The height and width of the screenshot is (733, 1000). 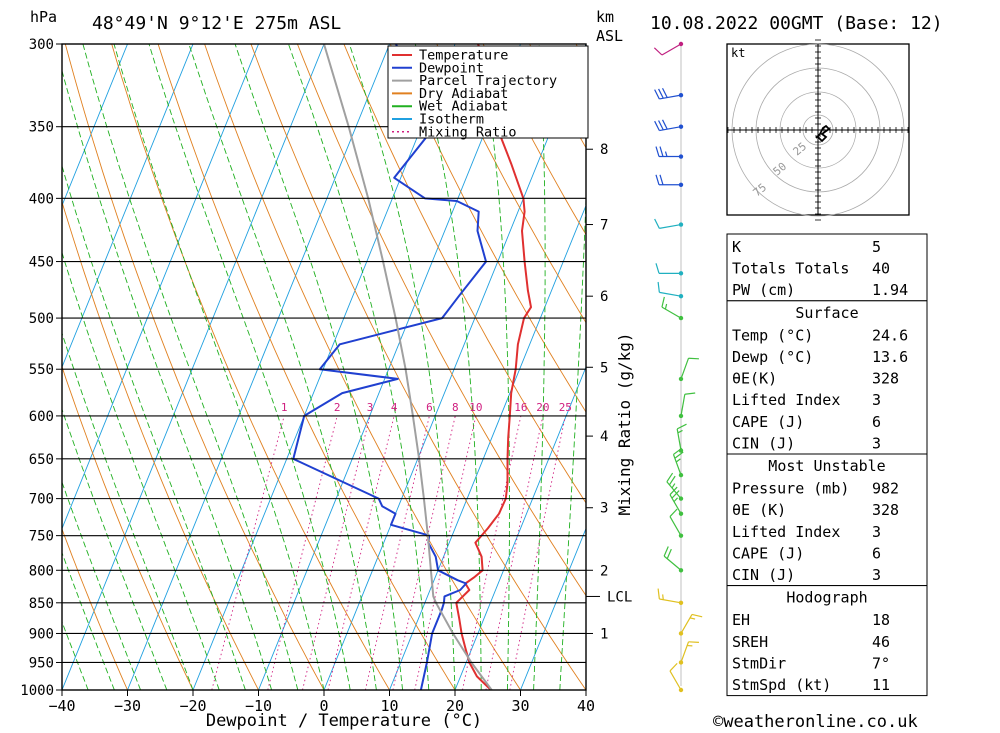 I want to click on index-label: K, so click(x=736, y=247).